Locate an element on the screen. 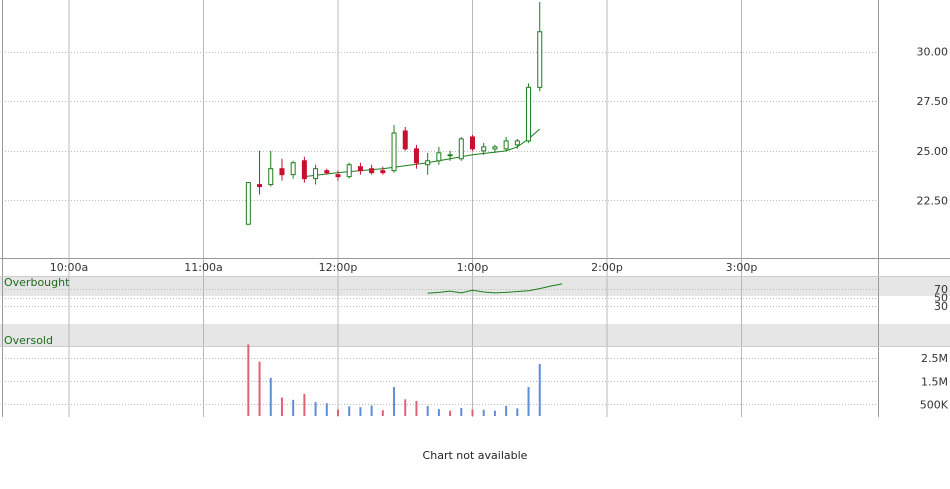 The width and height of the screenshot is (950, 489). x-tick-label: 3:00p is located at coordinates (742, 267).